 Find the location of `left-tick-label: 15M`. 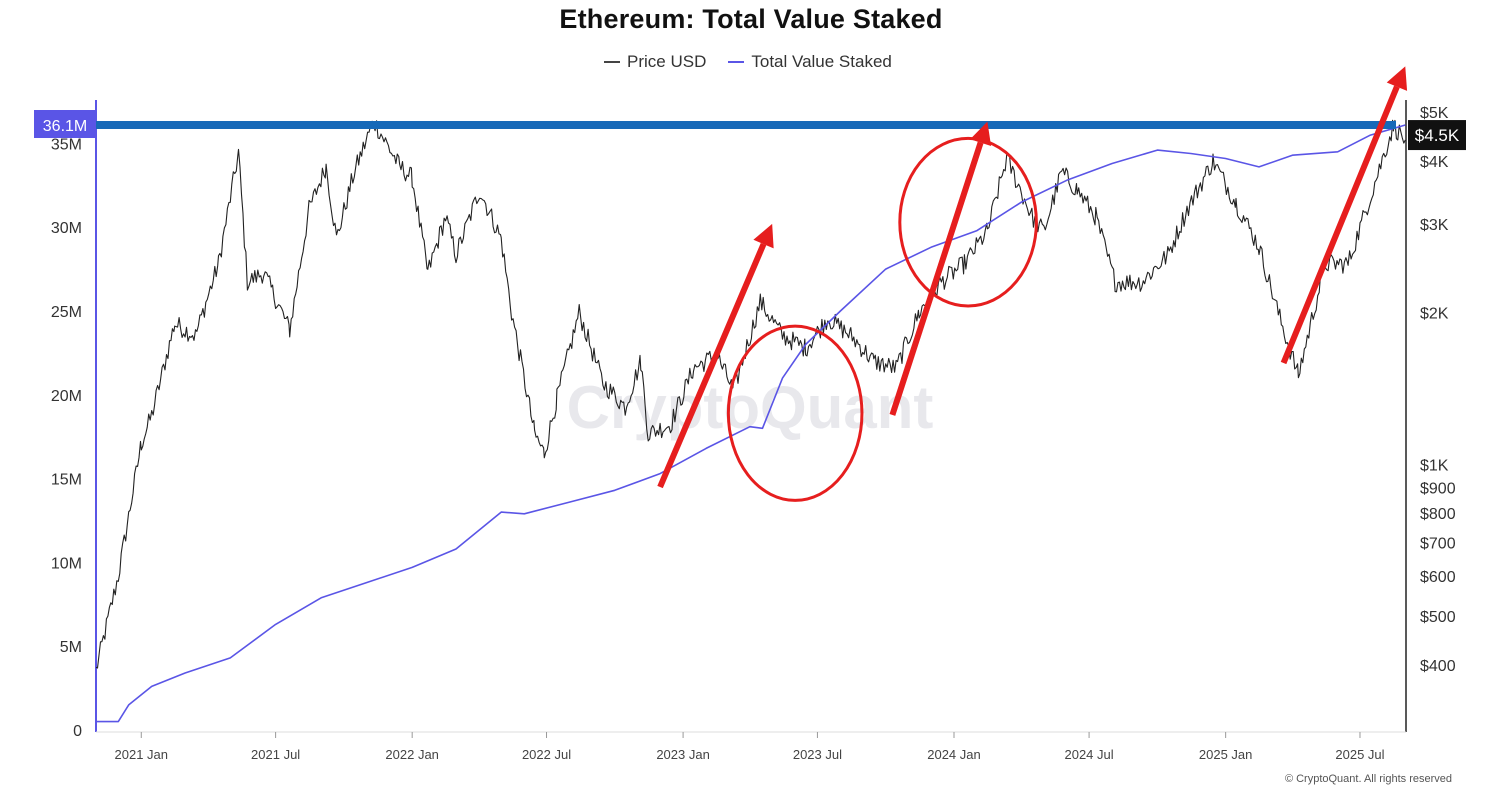

left-tick-label: 15M is located at coordinates (66, 480).